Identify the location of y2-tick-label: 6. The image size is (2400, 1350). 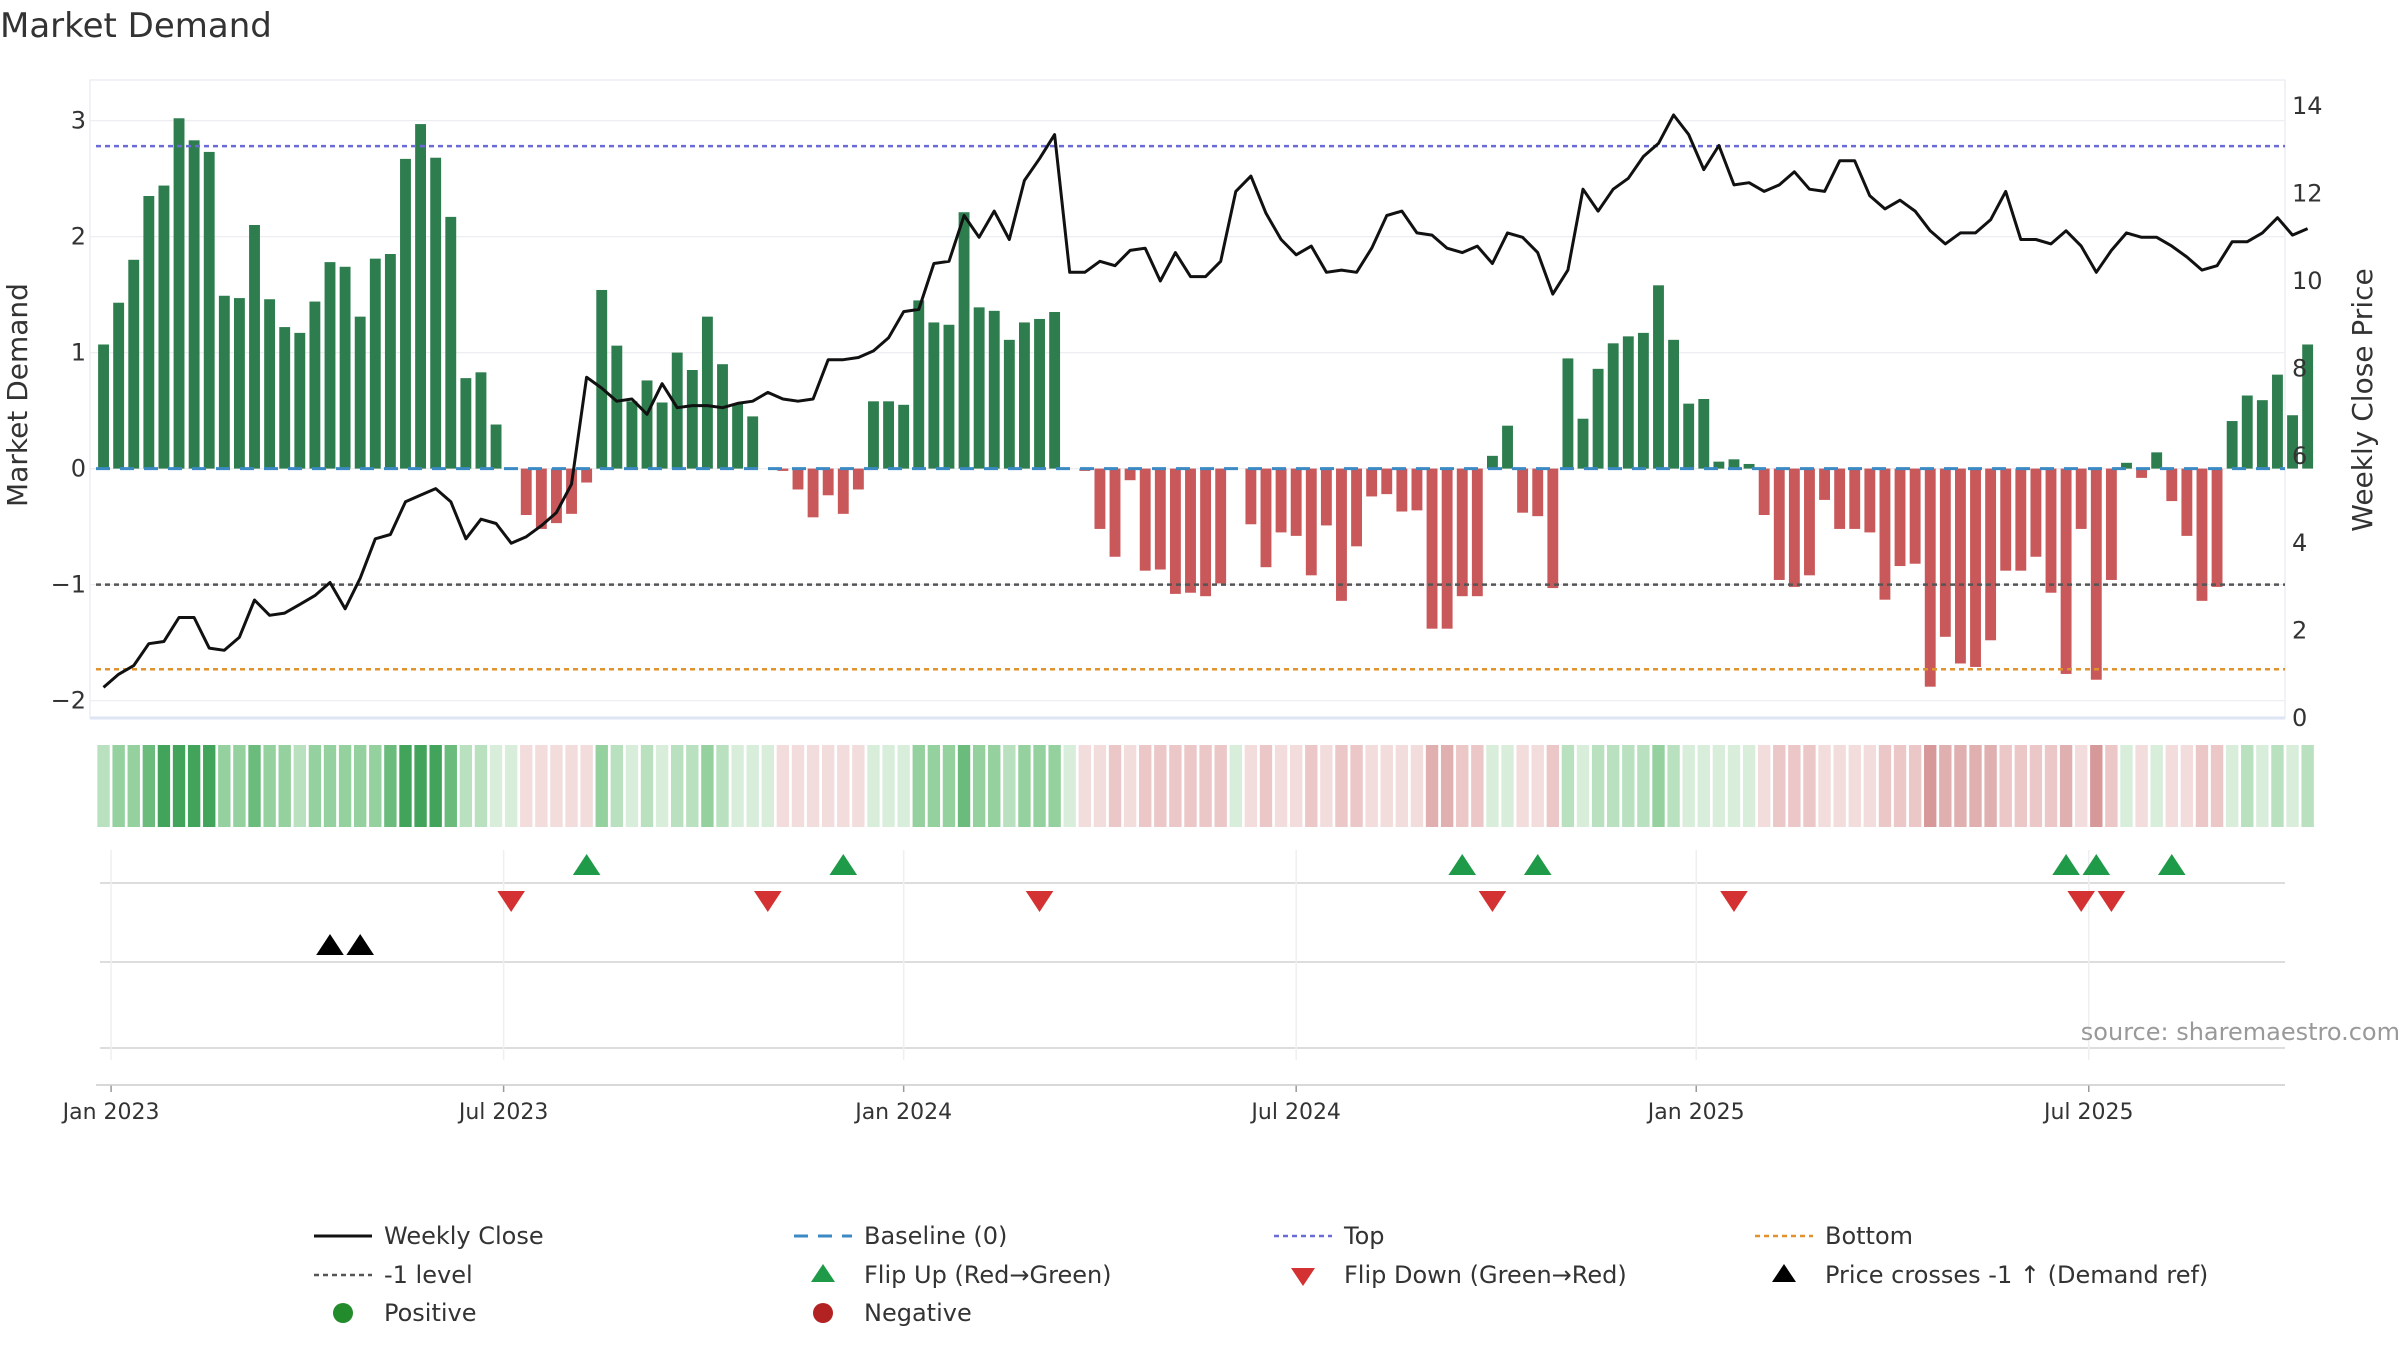
(2299, 456).